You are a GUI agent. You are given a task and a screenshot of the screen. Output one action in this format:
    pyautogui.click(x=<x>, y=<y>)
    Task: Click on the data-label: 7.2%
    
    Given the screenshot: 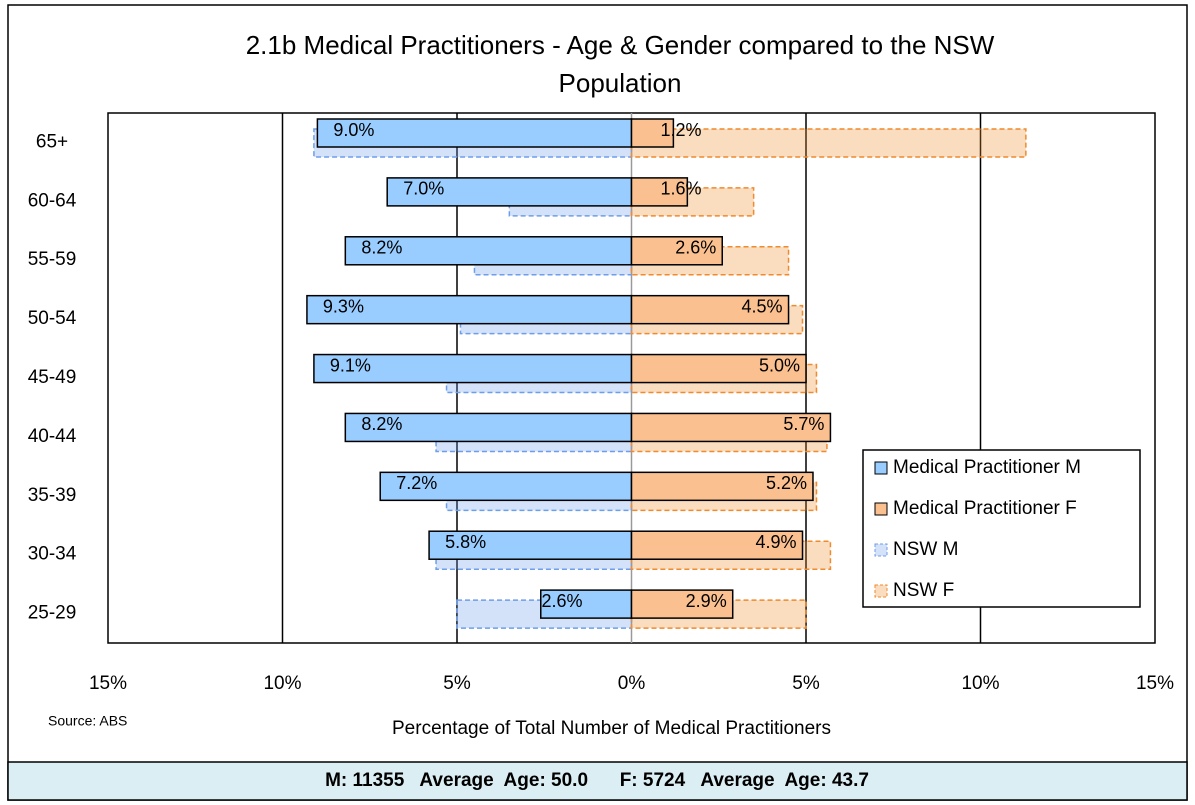 What is the action you would take?
    pyautogui.click(x=416, y=483)
    